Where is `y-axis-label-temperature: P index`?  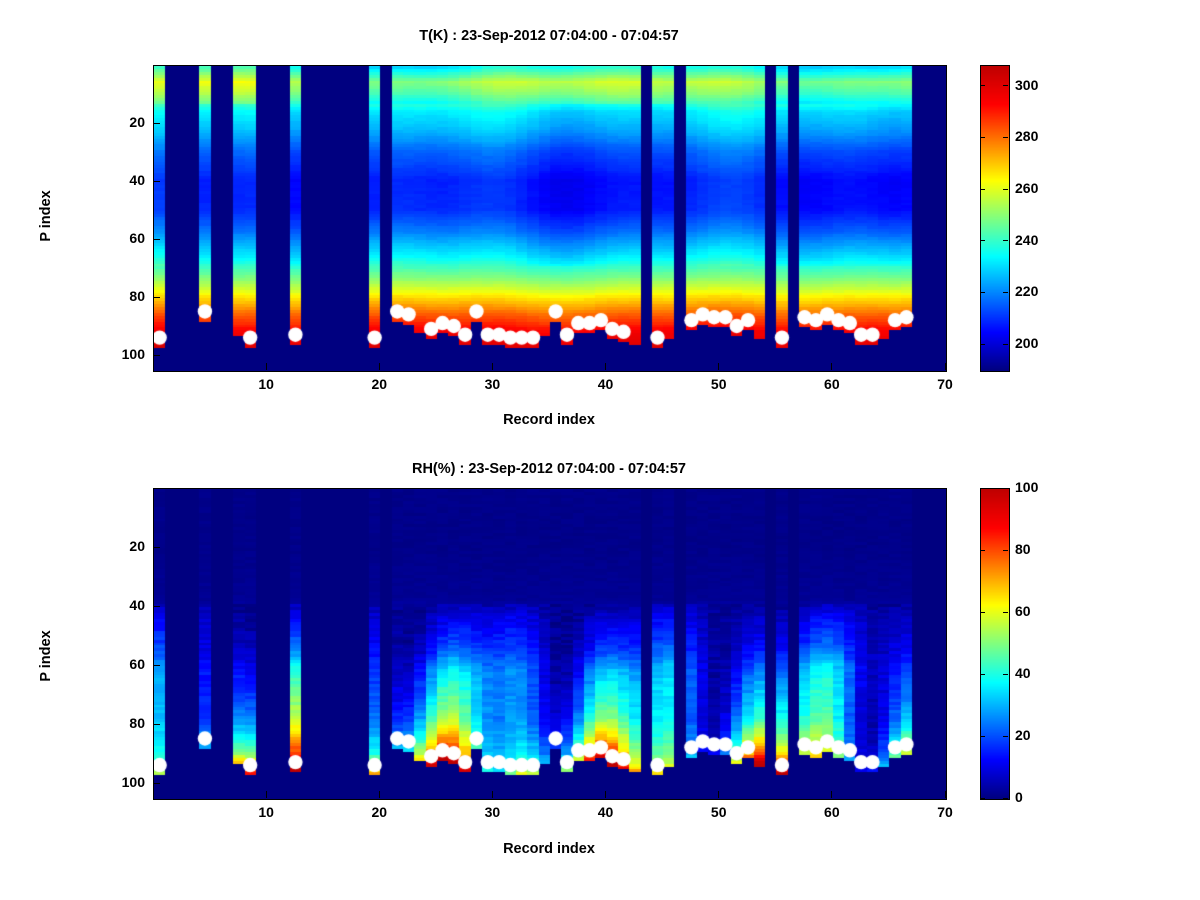
y-axis-label-temperature: P index is located at coordinates (46, 216).